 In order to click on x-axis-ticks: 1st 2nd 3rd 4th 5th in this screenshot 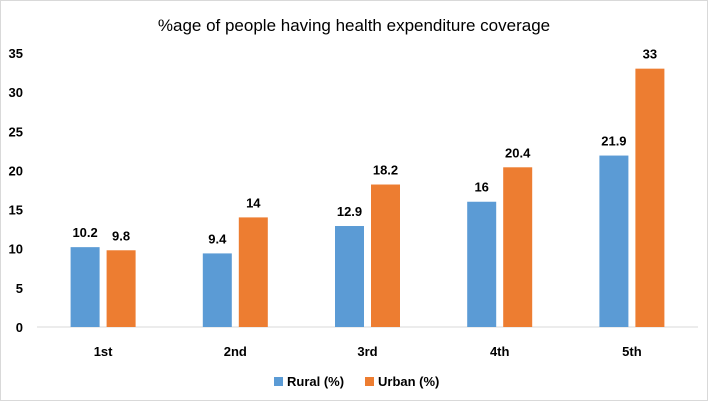, I will do `click(368, 351)`.